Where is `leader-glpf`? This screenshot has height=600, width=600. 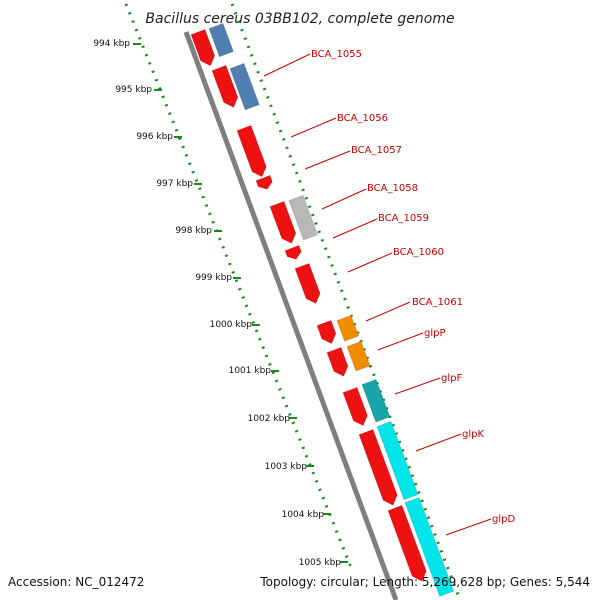
leader-glpf is located at coordinates (417, 386).